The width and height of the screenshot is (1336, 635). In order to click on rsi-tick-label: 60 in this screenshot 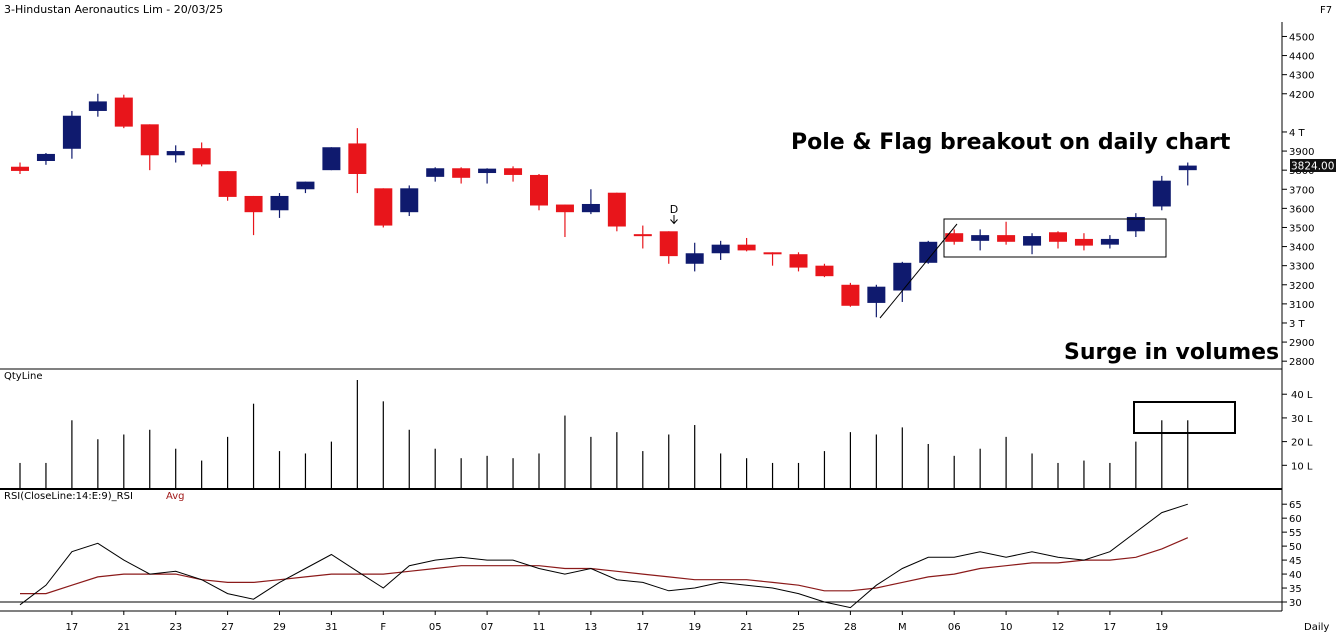, I will do `click(1295, 519)`.